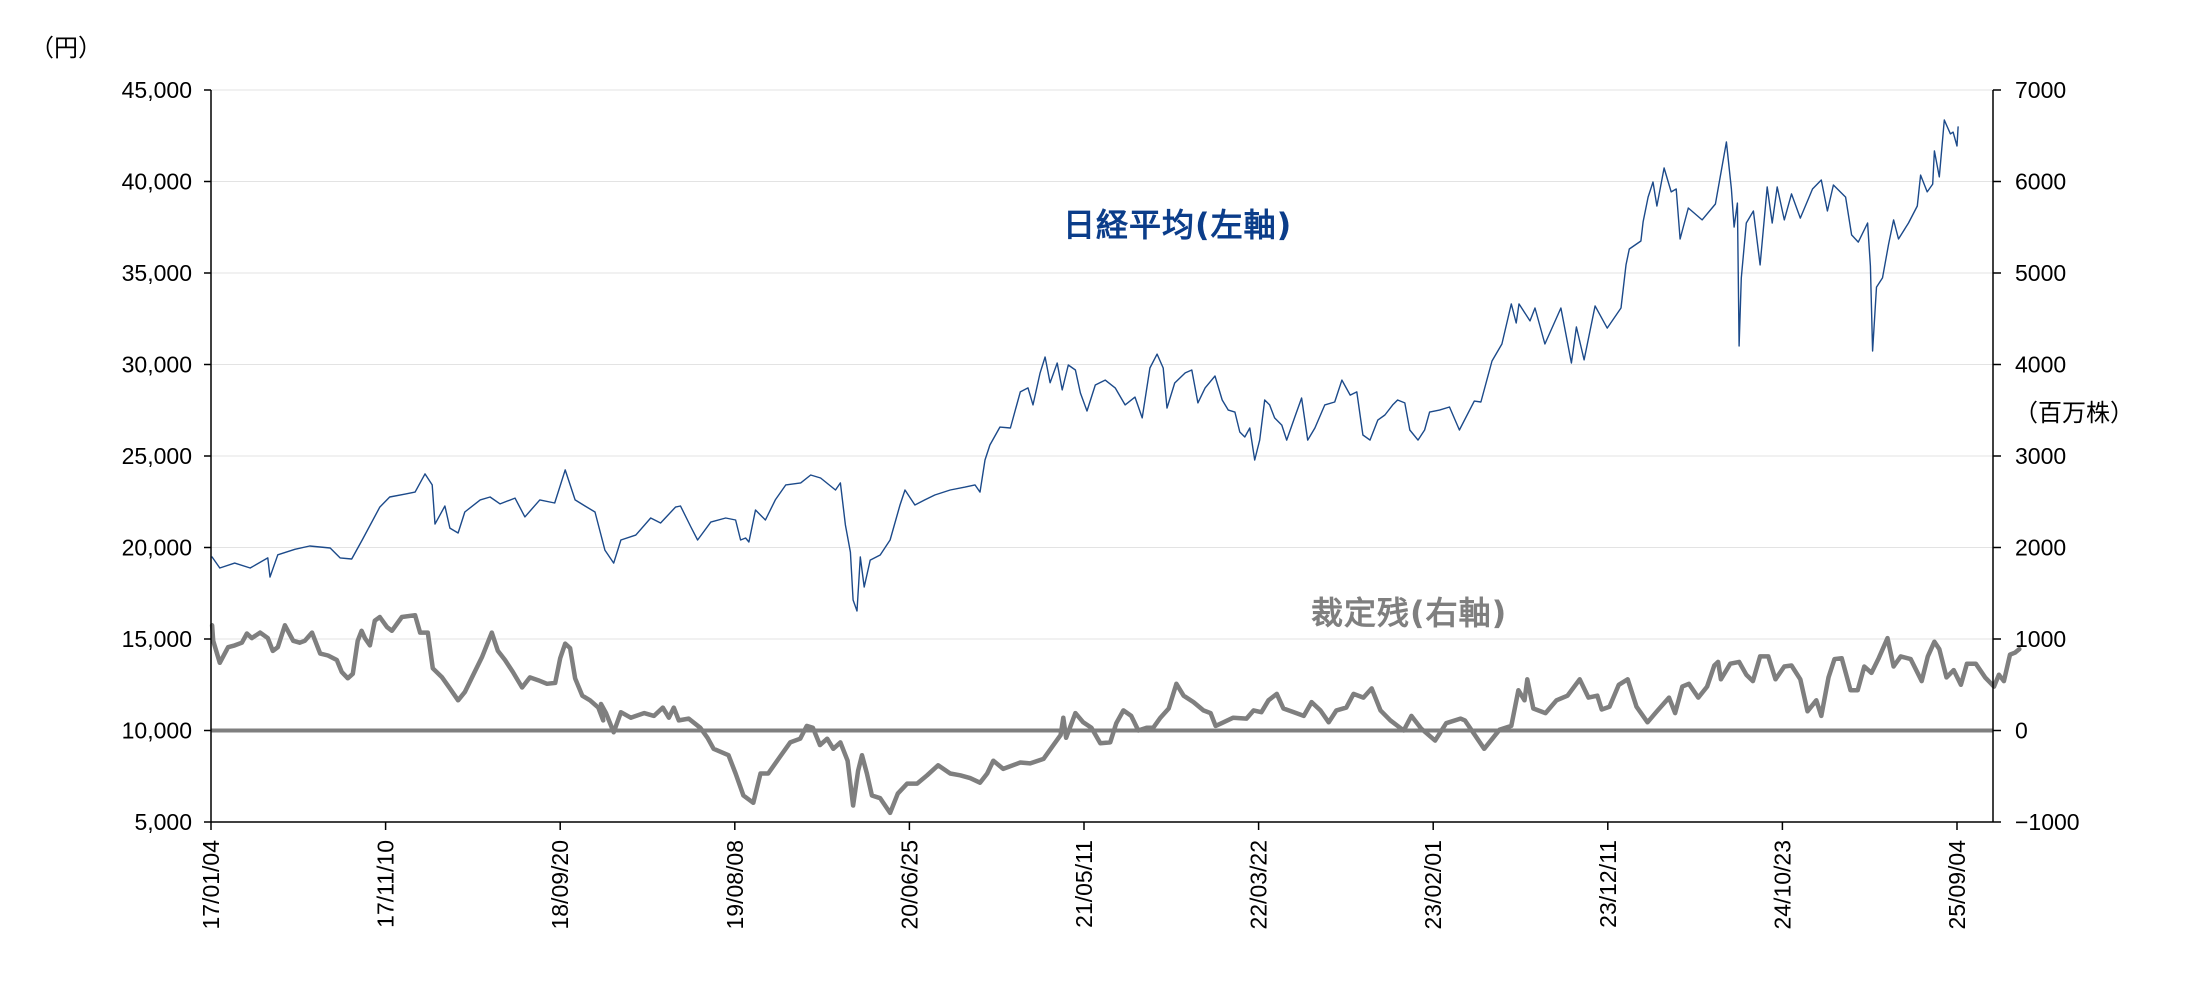 This screenshot has height=991, width=2190. I want to click on x-axis-tick-label: 23/12/11, so click(1608, 884).